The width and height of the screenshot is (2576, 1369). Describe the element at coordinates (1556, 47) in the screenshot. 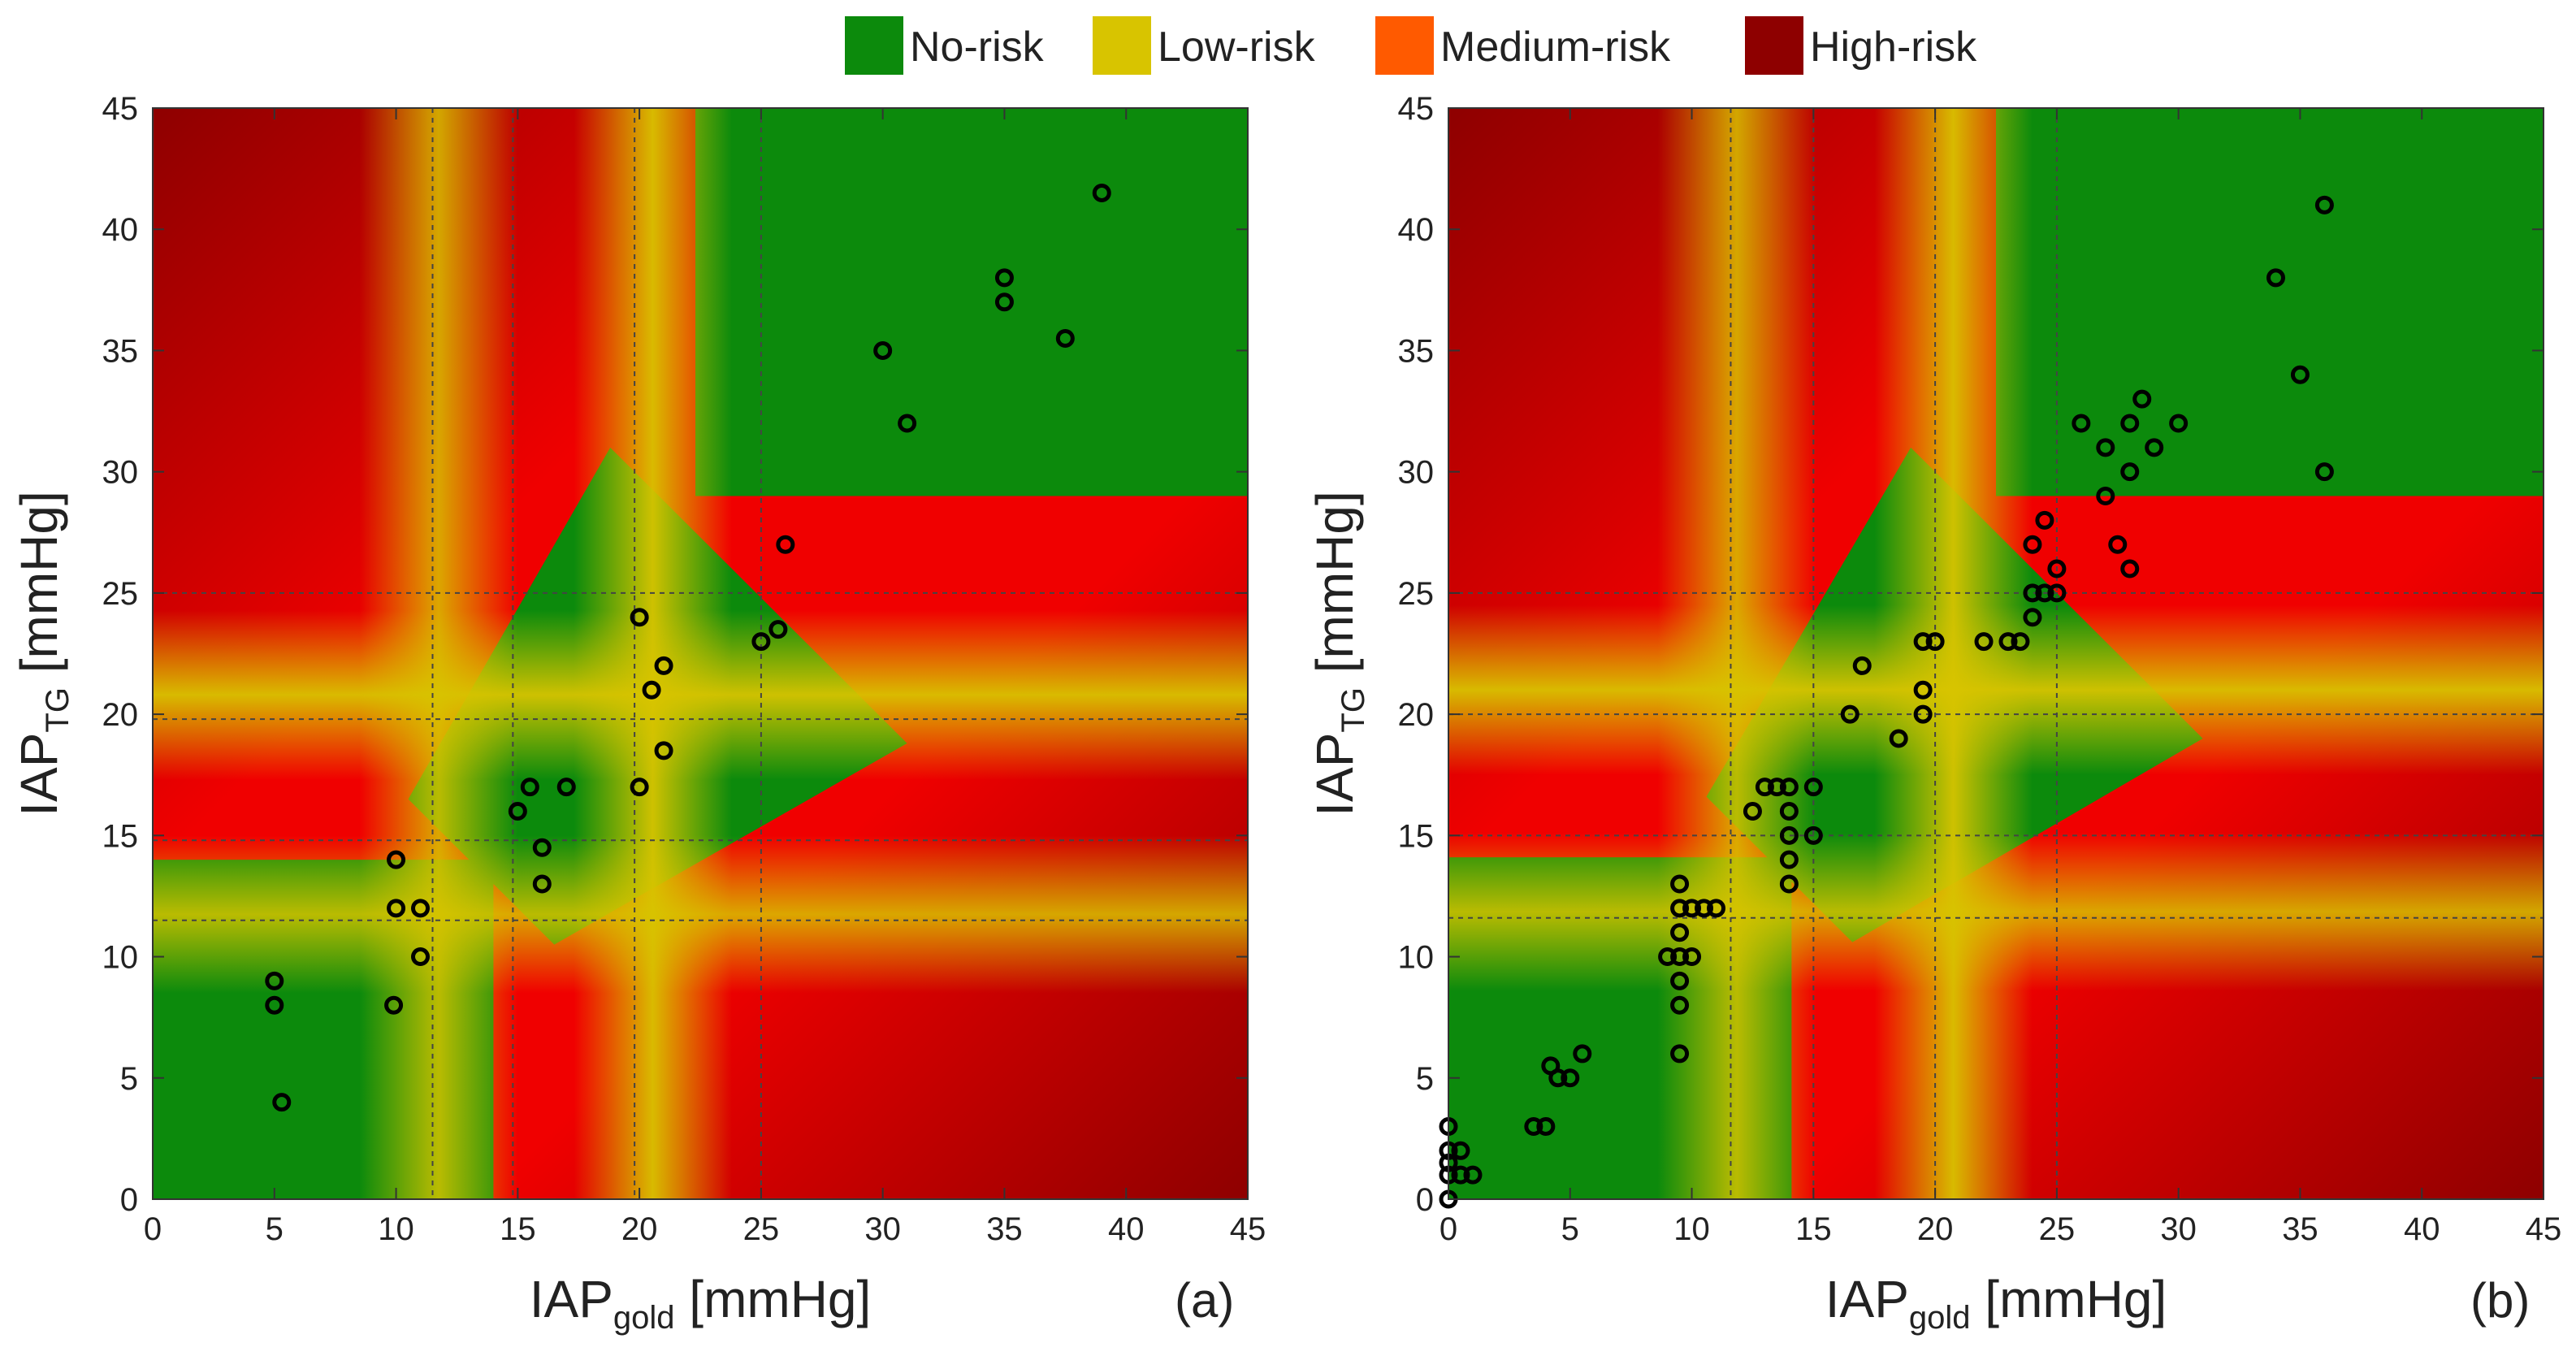

I see `legend-label-medium-risk: Medium-risk` at that location.